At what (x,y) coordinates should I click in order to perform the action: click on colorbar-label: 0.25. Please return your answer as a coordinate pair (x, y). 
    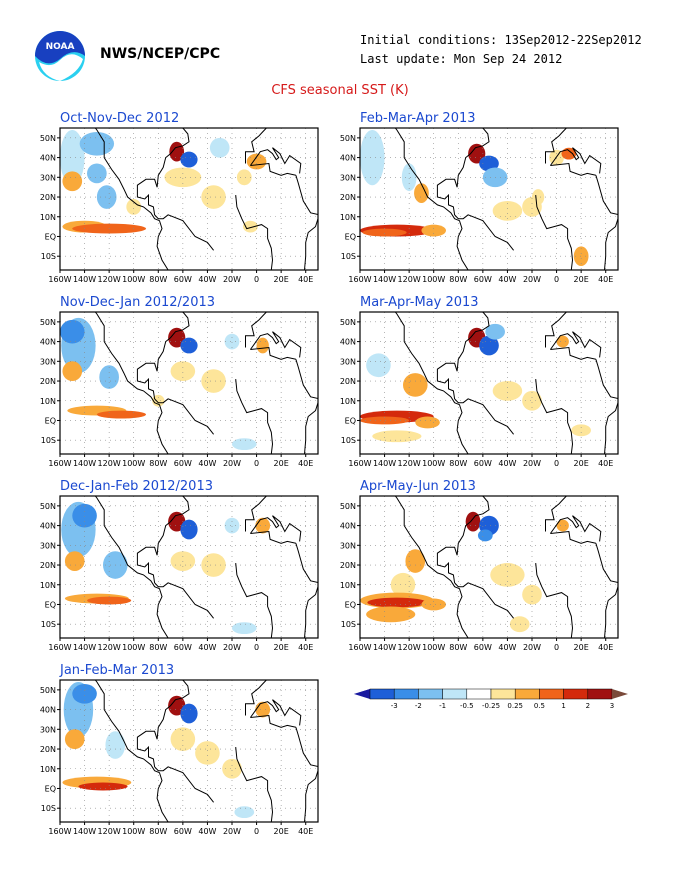
    Looking at the image, I should click on (515, 706).